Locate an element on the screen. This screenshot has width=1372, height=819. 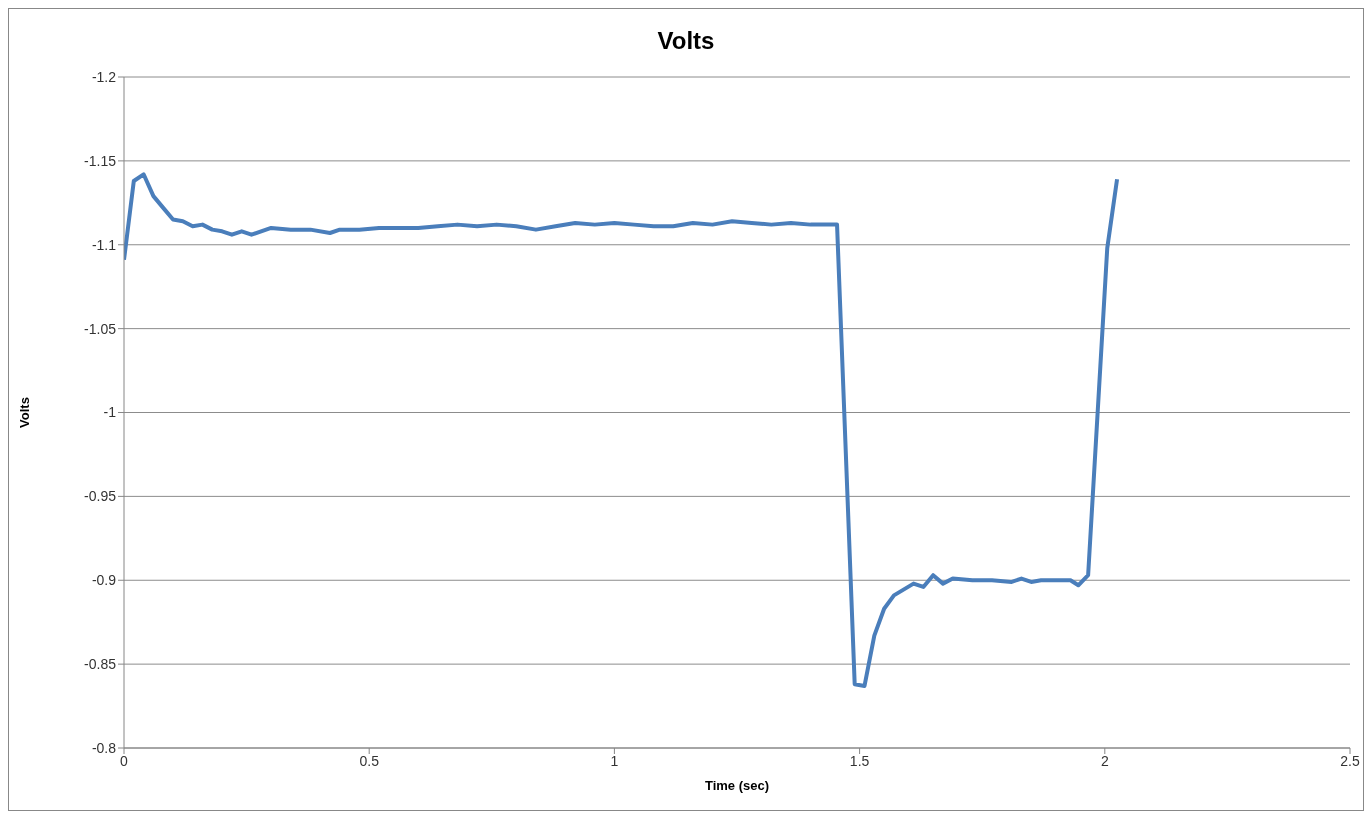
y-tick-label: -0.9 is located at coordinates (104, 580).